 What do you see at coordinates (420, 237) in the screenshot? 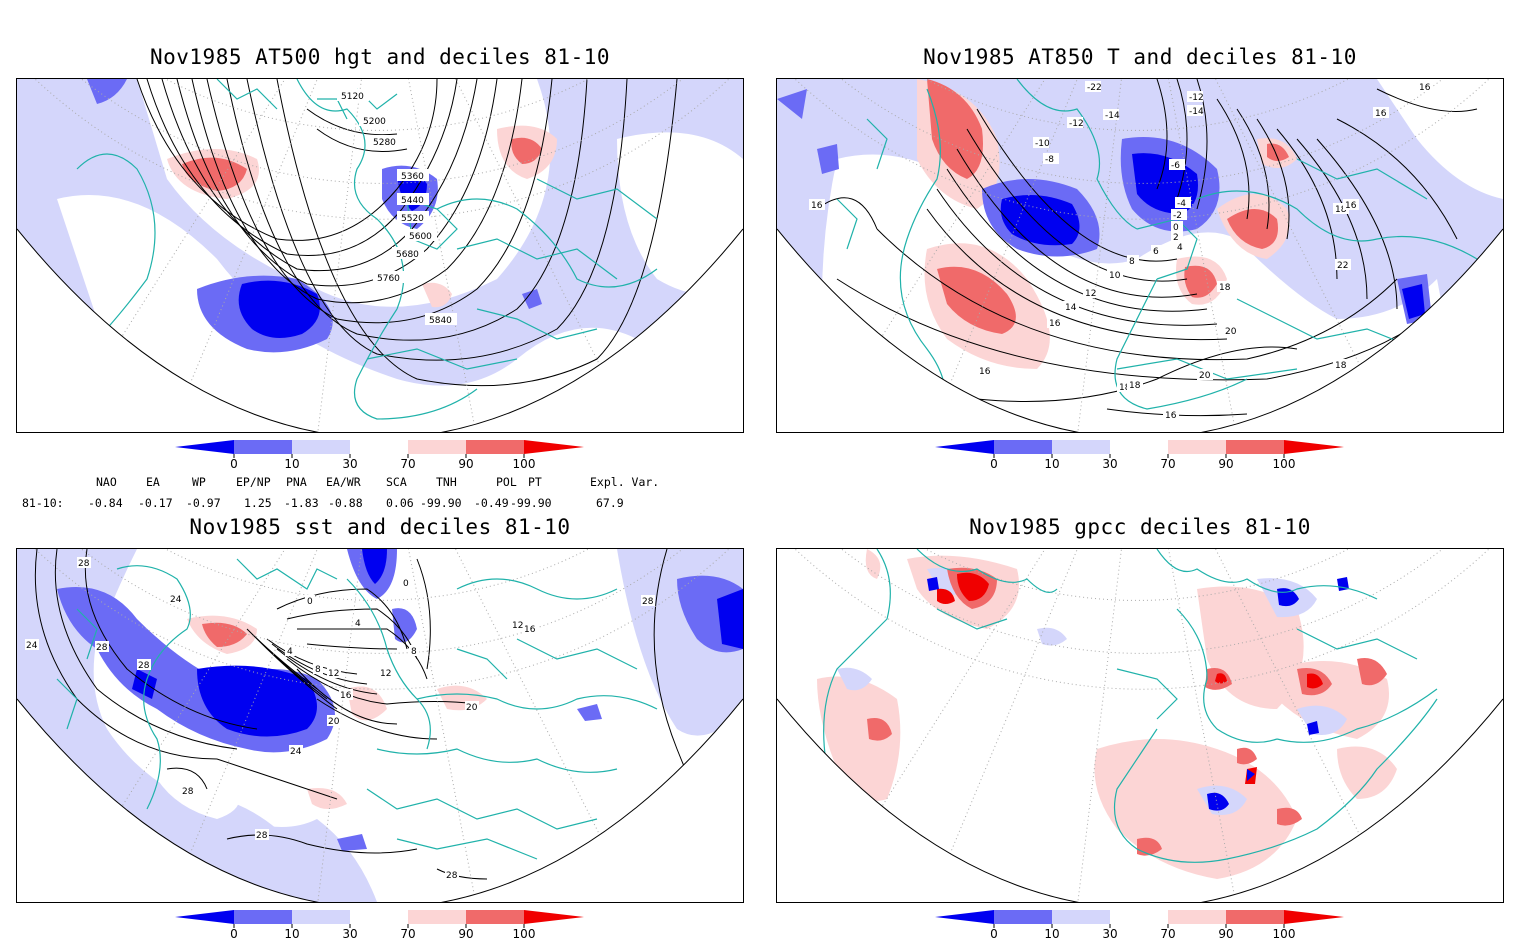
I see `contour-label: 5600` at bounding box center [420, 237].